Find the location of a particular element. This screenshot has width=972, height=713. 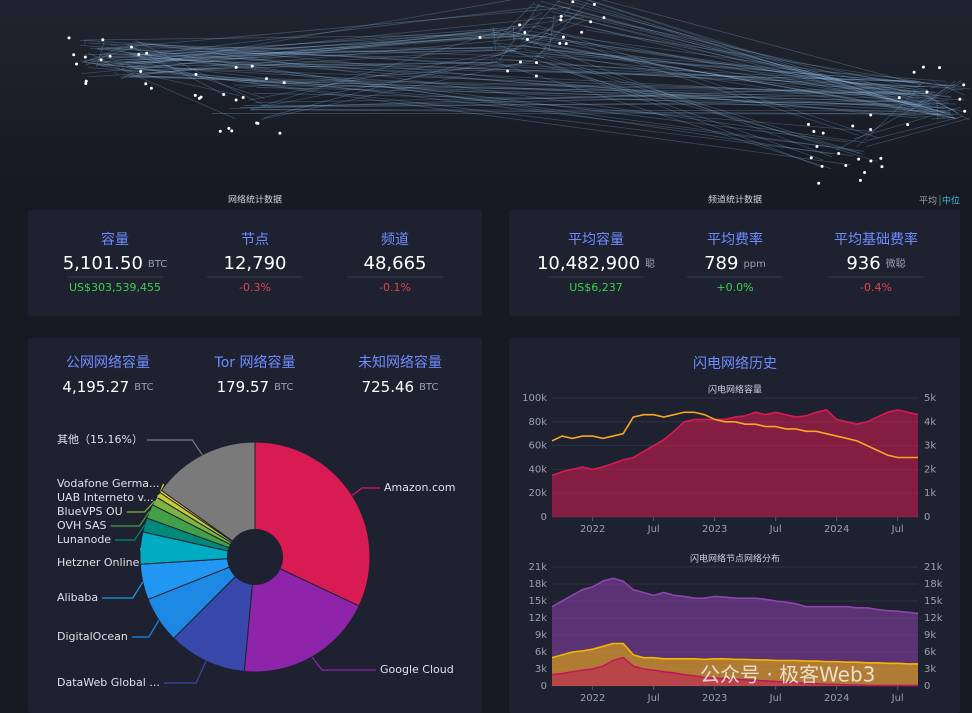

stat-number: 4,195.27 is located at coordinates (95, 387).